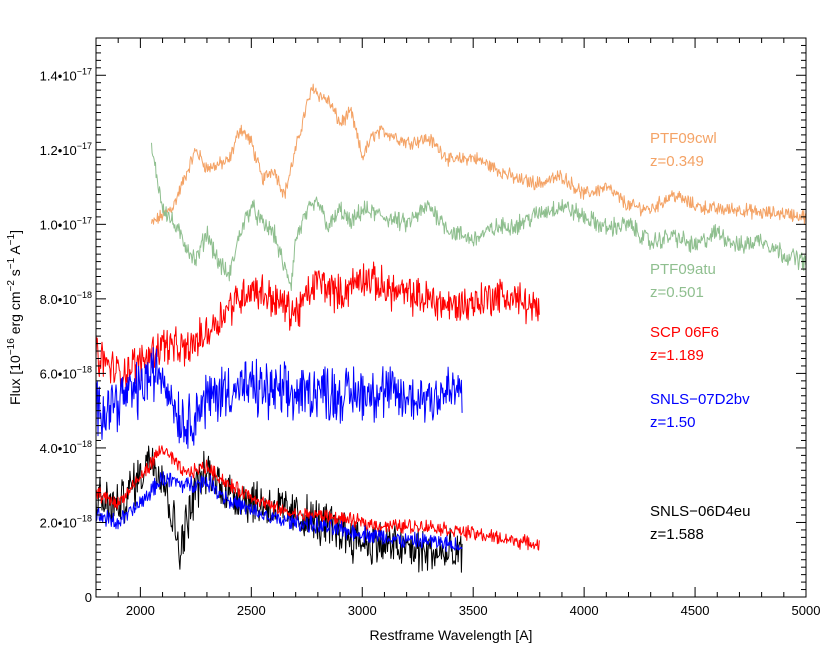 Image resolution: width=830 pixels, height=646 pixels. Describe the element at coordinates (700, 399) in the screenshot. I see `series-name-label: SNLS−07D2bv` at that location.